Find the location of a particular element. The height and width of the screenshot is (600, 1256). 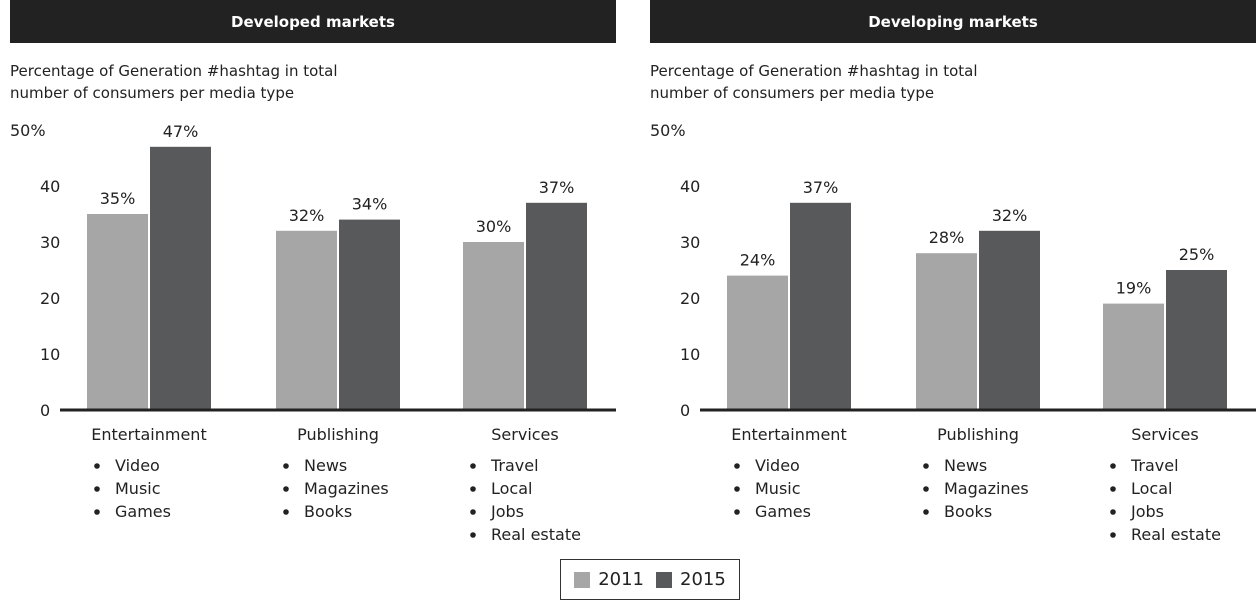

legend-label-2011: 2011 is located at coordinates (621, 579).